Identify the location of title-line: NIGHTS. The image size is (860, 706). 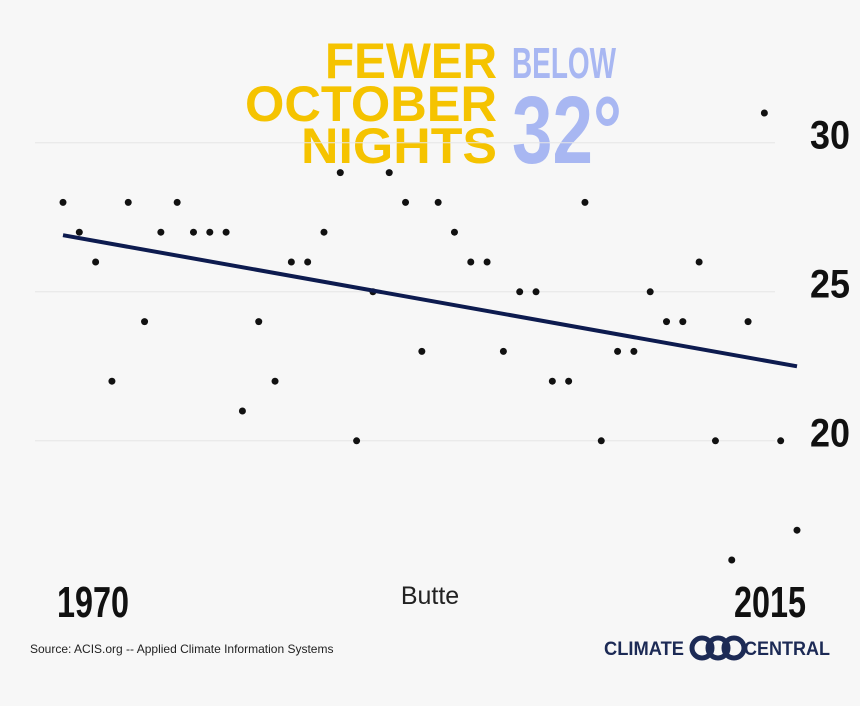
(399, 146).